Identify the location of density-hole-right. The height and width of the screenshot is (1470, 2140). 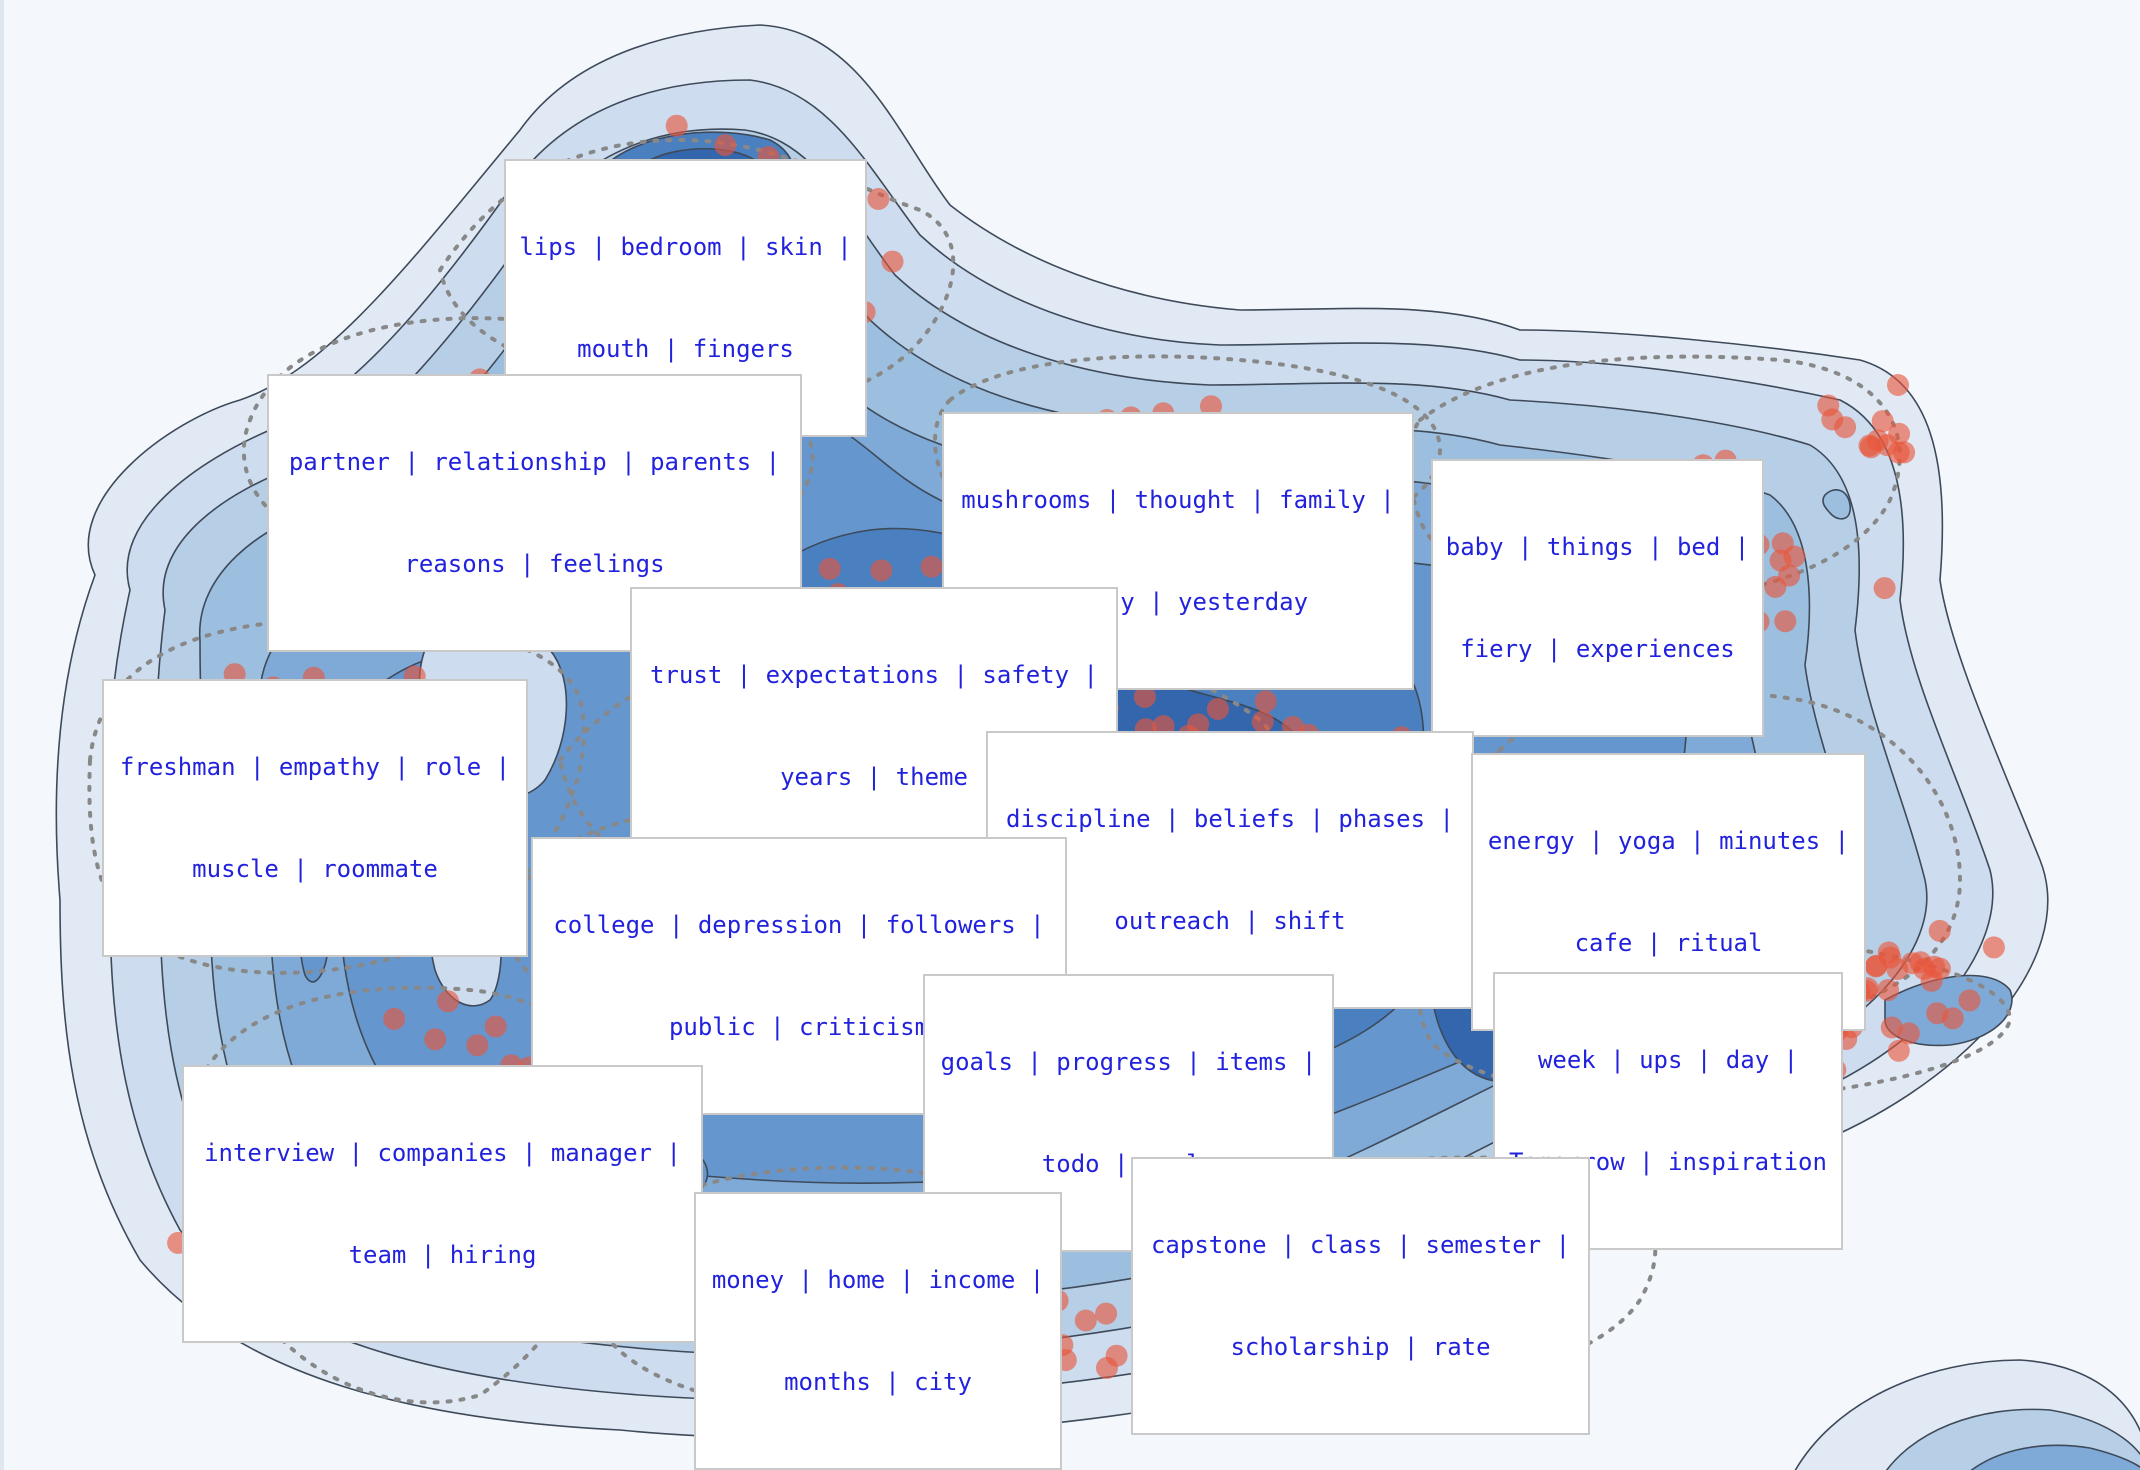
(1836, 504).